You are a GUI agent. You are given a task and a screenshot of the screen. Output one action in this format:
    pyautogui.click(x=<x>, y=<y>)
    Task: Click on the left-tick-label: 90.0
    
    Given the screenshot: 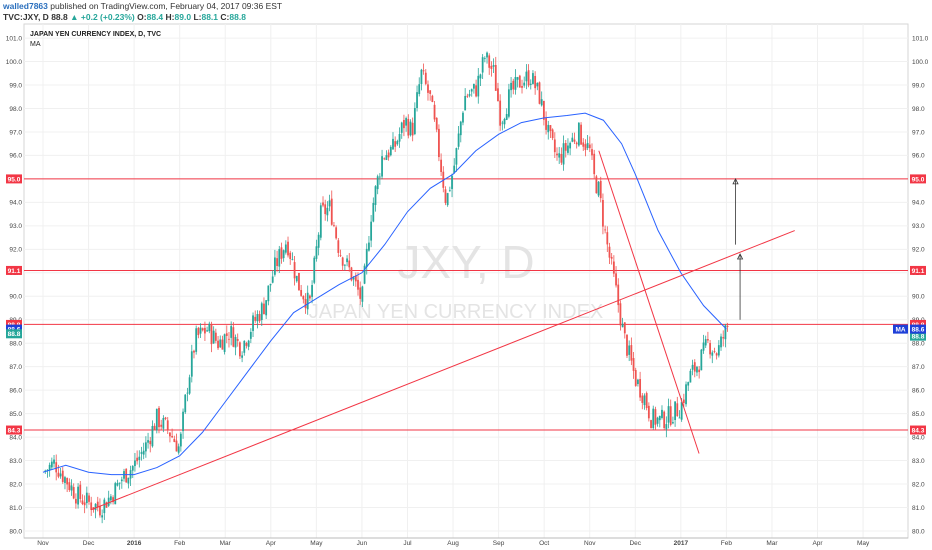 What is the action you would take?
    pyautogui.click(x=15, y=297)
    